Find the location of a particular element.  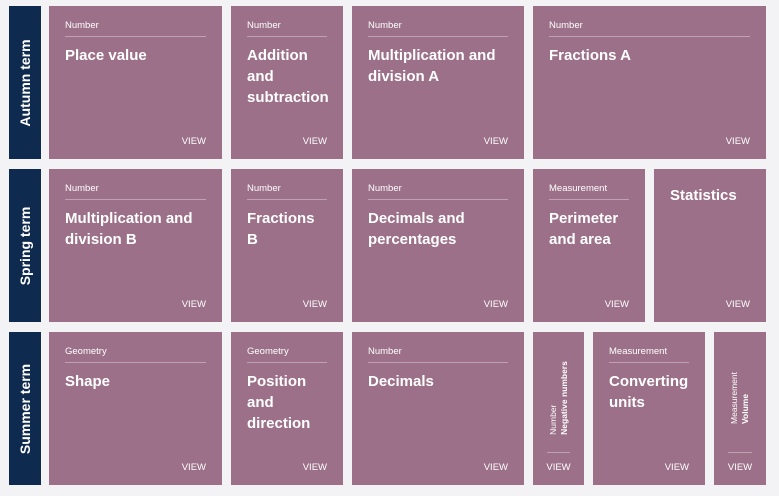

topic-card-fractions-b: Number Fractions B VIEW is located at coordinates (287, 245).